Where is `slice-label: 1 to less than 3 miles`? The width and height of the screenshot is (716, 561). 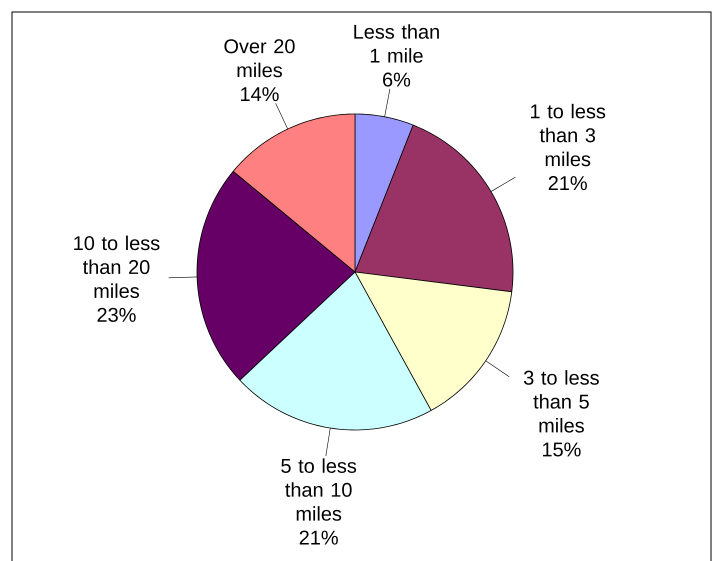
slice-label: 1 to less than 3 miles is located at coordinates (568, 135).